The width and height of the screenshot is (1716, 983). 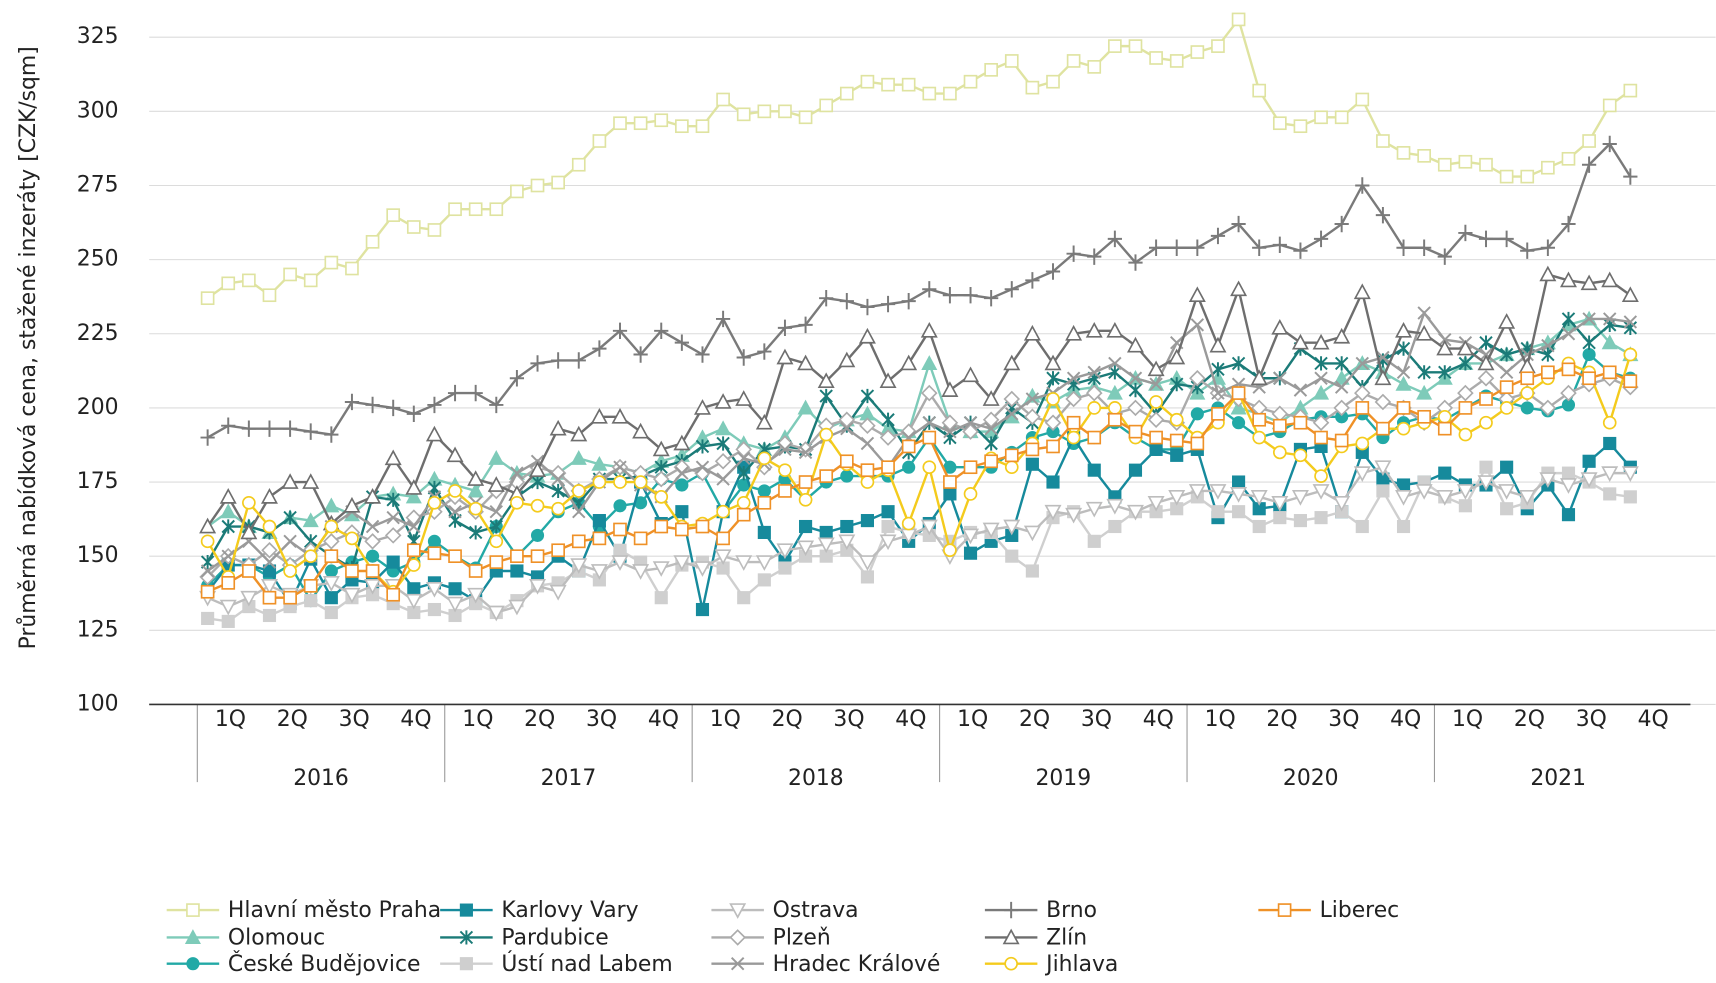 I want to click on legend-label: Pardubice, so click(x=554, y=938).